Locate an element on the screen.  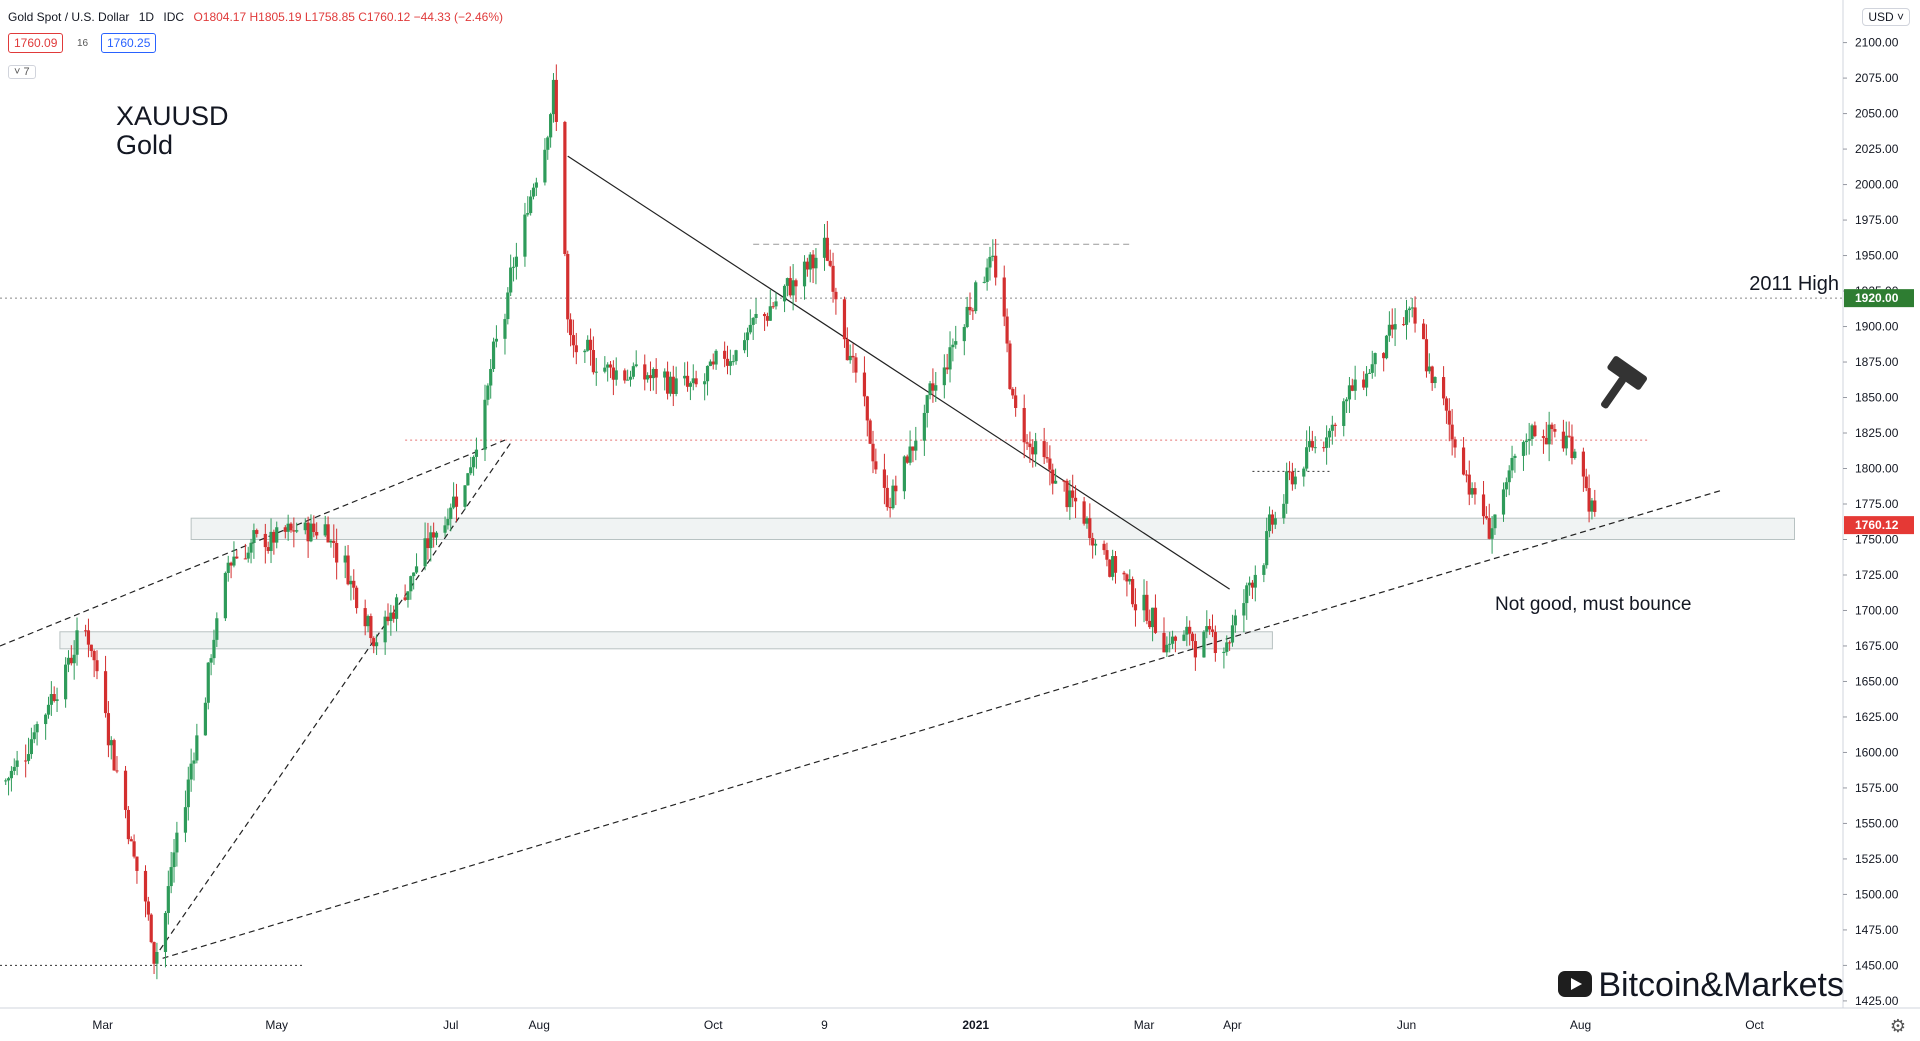
time-tick-label: Jun is located at coordinates (1406, 1025).